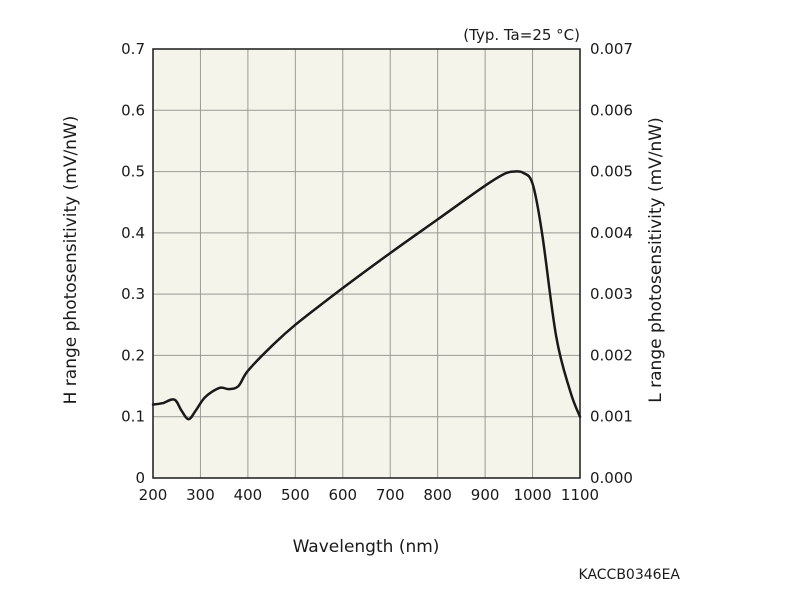  What do you see at coordinates (140, 478) in the screenshot?
I see `y-left-tick-label: 0` at bounding box center [140, 478].